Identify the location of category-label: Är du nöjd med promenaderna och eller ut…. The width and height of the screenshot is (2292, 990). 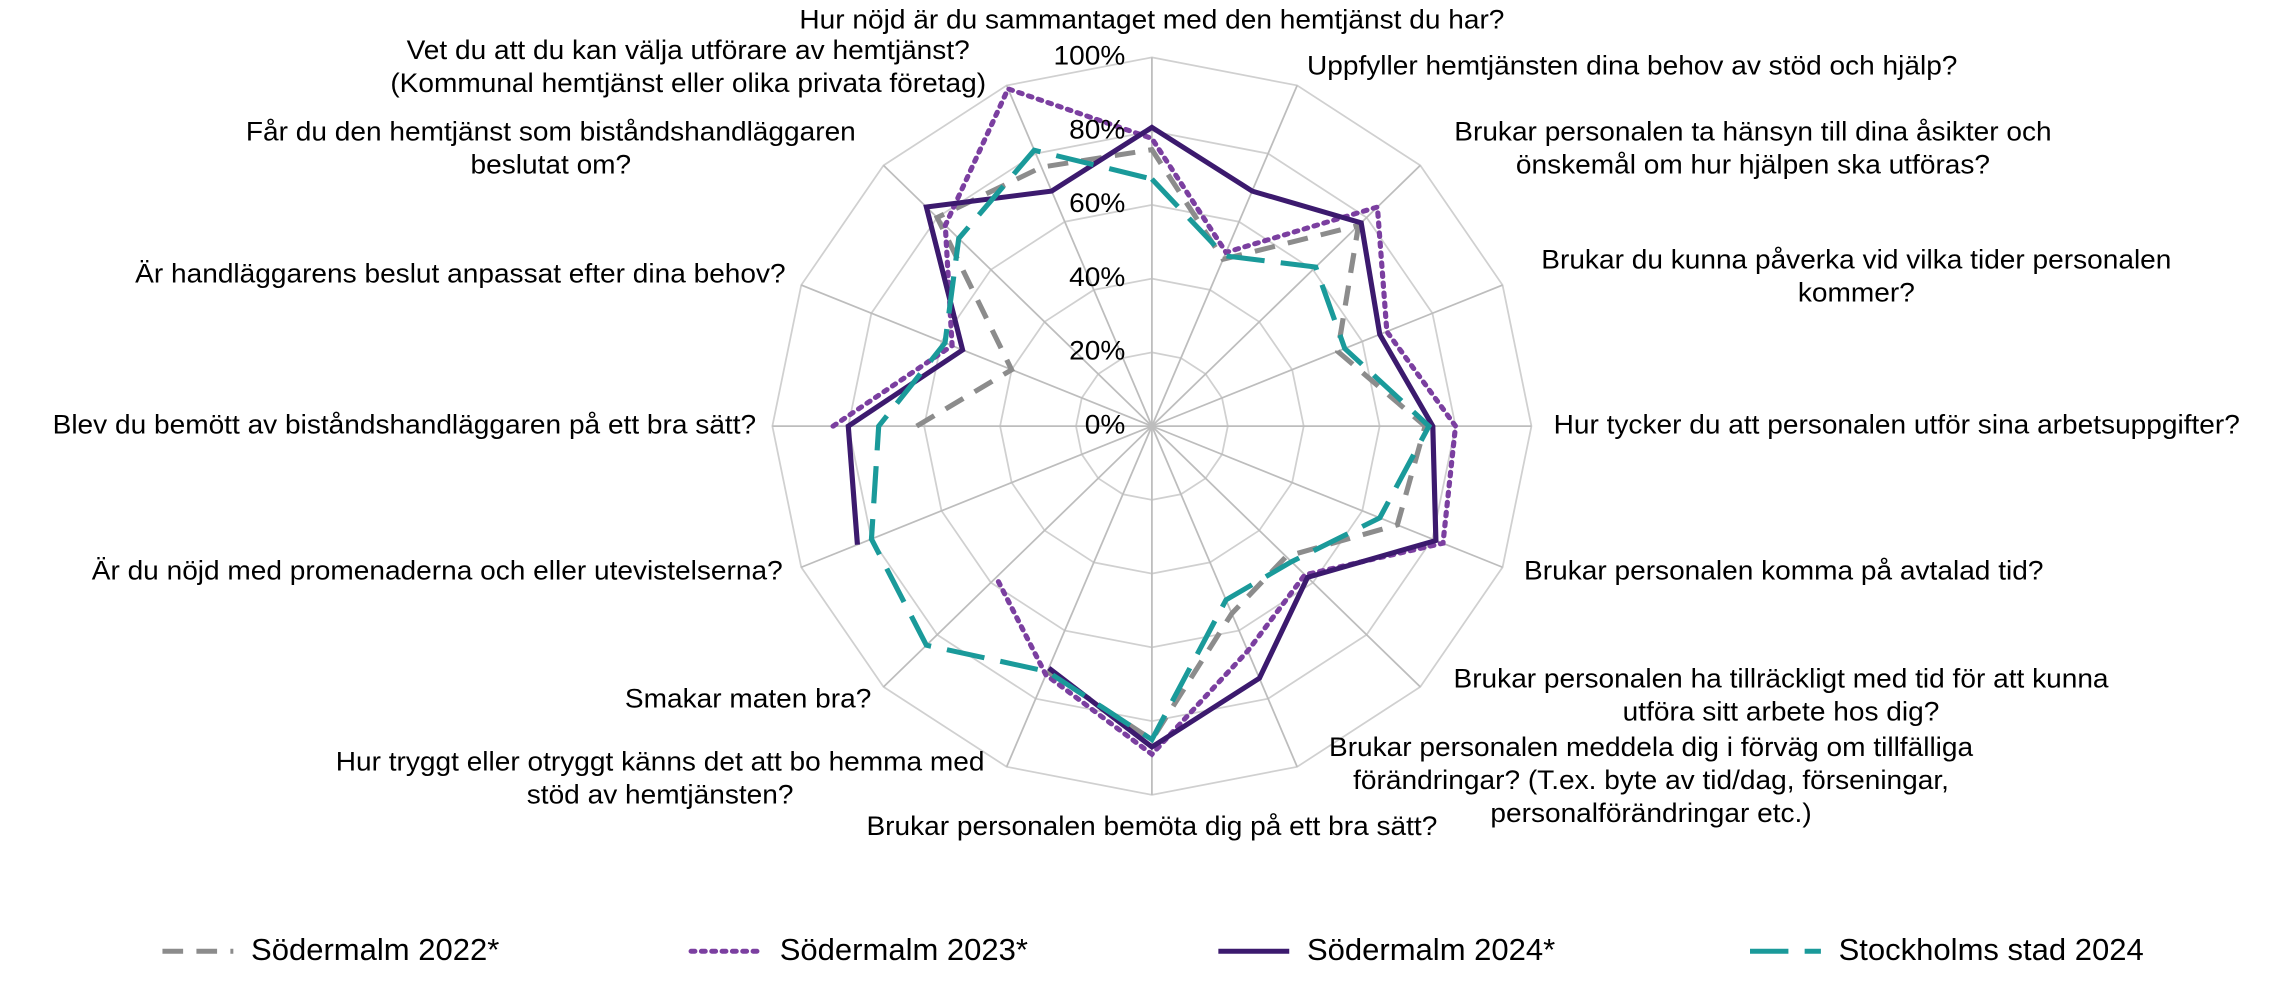
(437, 571).